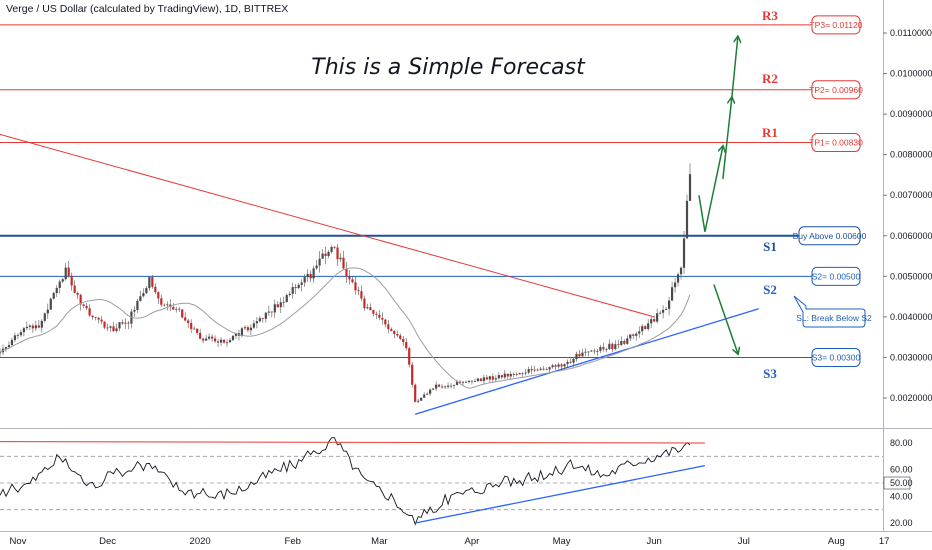 This screenshot has height=550, width=932. Describe the element at coordinates (884, 541) in the screenshot. I see `time-tick-label: 17` at that location.